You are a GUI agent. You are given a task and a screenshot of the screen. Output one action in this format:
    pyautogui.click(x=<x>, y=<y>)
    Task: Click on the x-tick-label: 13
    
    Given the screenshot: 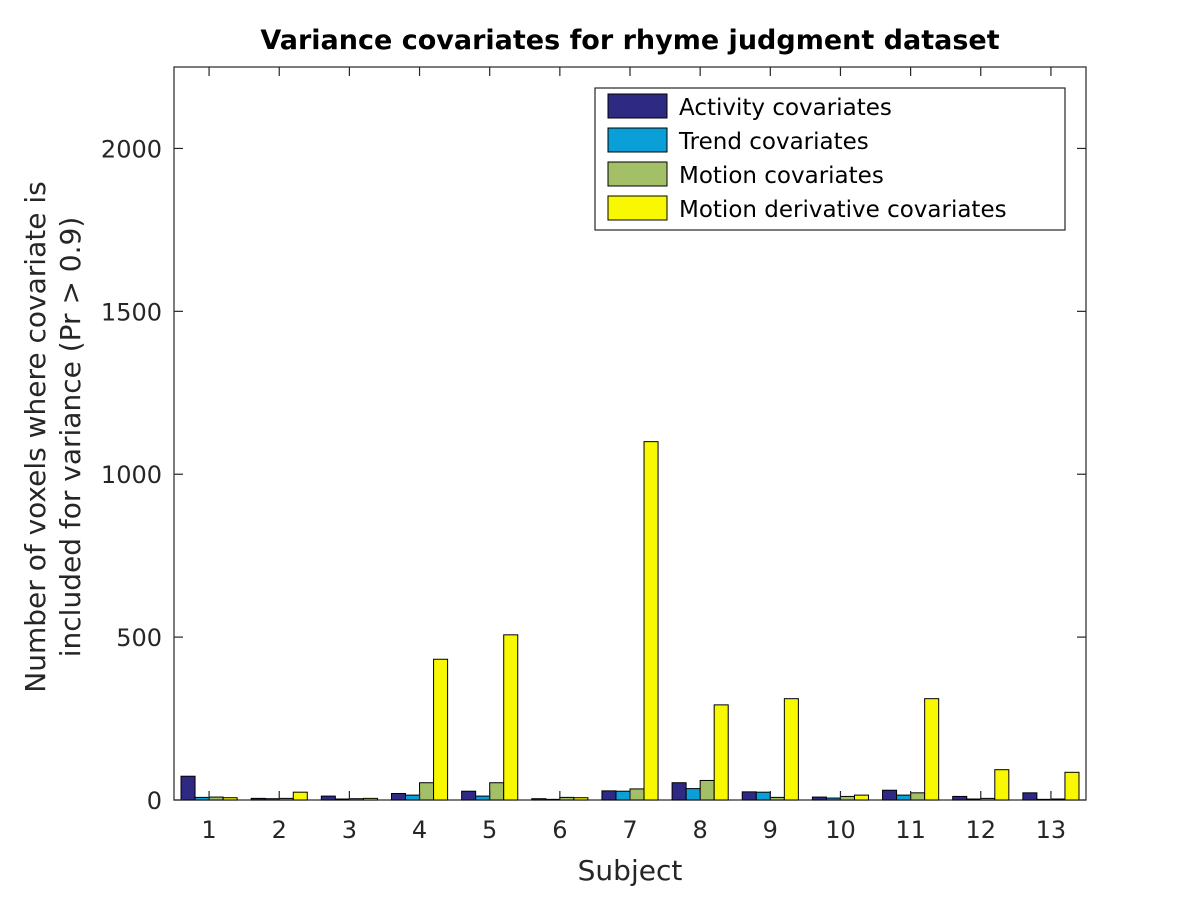 What is the action you would take?
    pyautogui.click(x=1051, y=830)
    